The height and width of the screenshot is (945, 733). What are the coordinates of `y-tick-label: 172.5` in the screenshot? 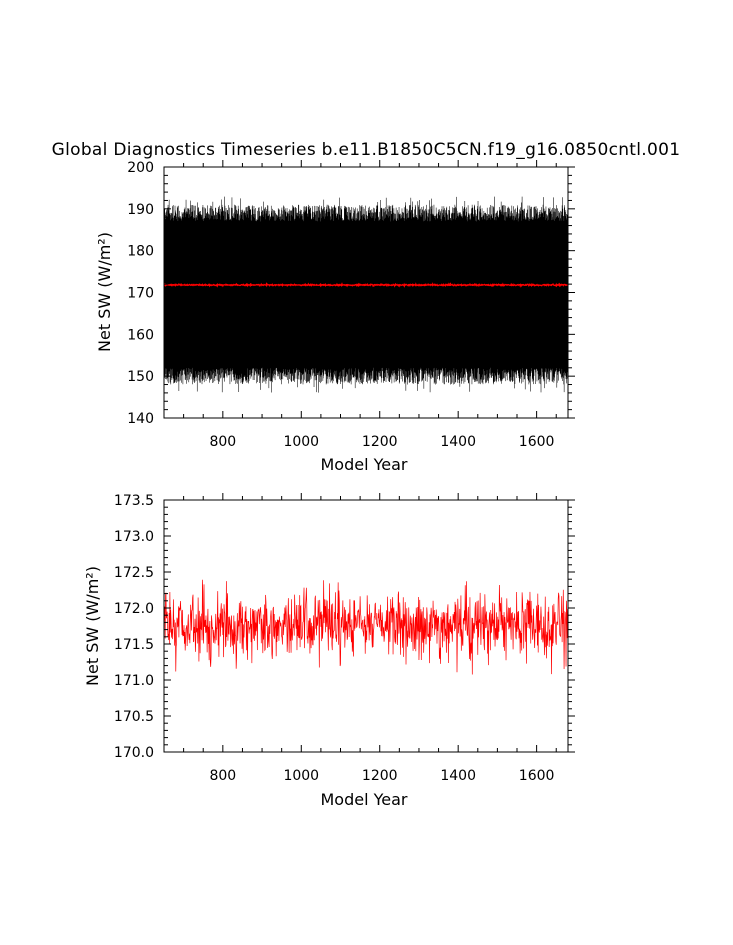 It's located at (134, 573).